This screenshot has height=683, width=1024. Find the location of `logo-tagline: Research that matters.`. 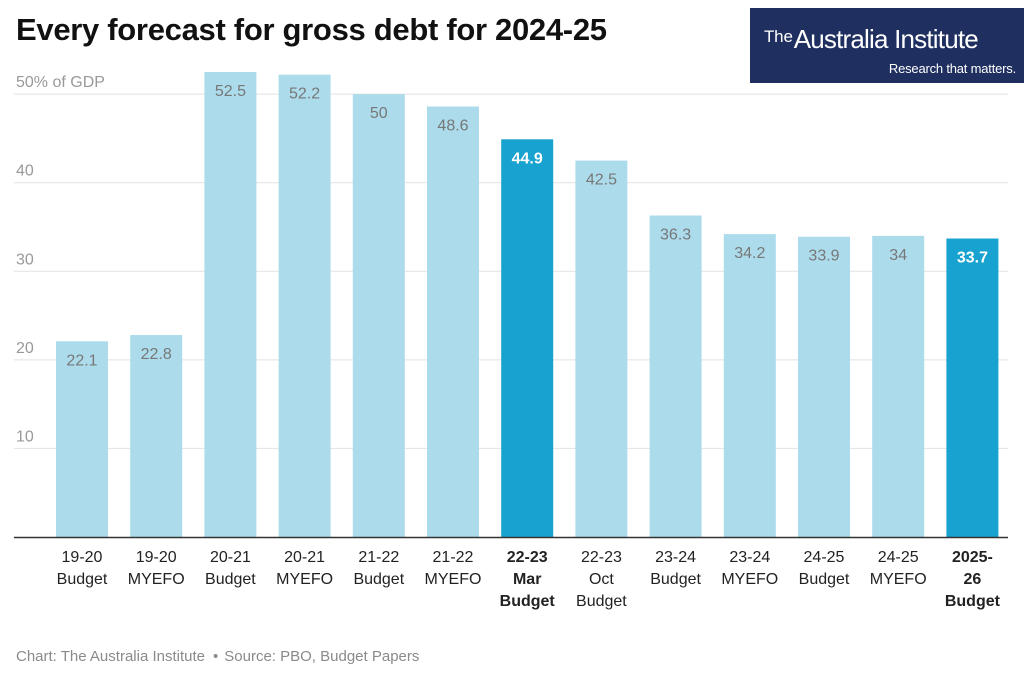

logo-tagline: Research that matters. is located at coordinates (952, 68).